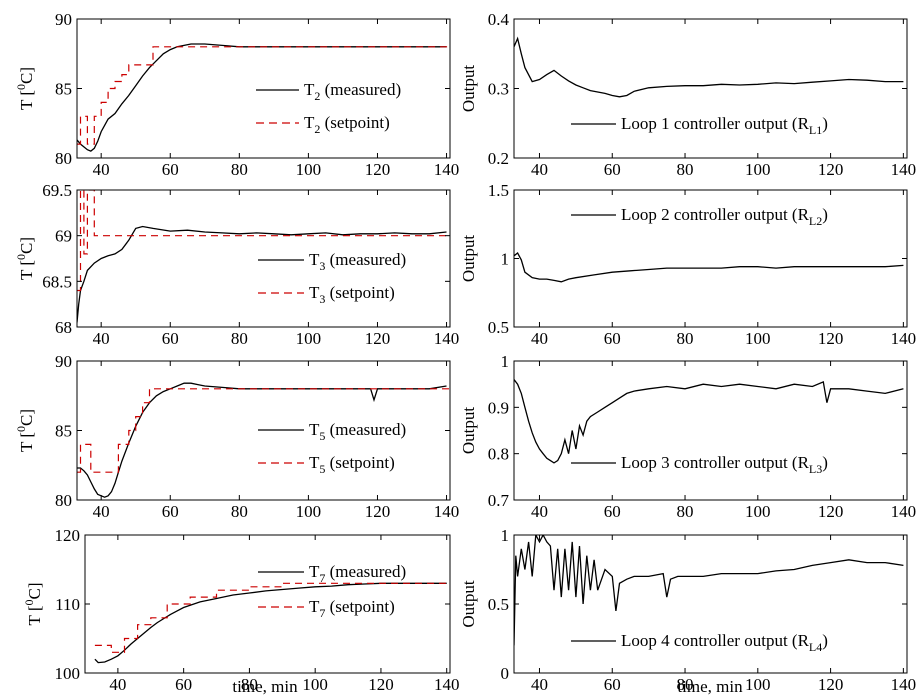 Image resolution: width=923 pixels, height=696 pixels. What do you see at coordinates (724, 125) in the screenshot?
I see `legend-entry: Loop 1 controller output (RL1)` at bounding box center [724, 125].